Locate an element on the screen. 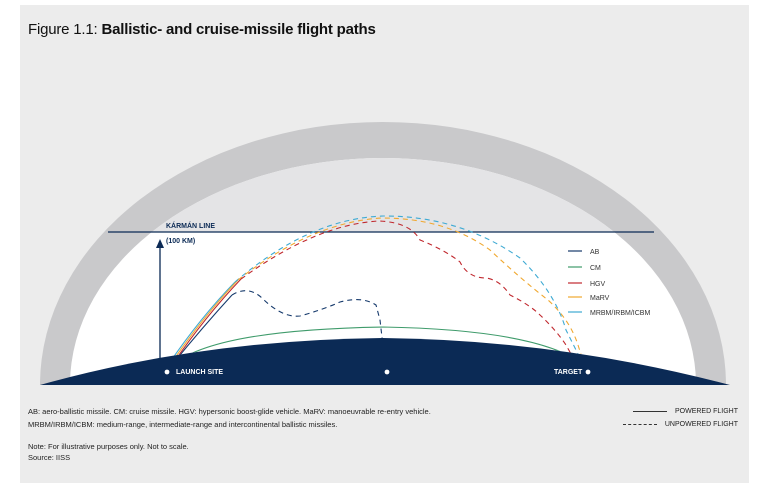  legend: AB CM HGV MaRV MRBM/IRBM/ICBM is located at coordinates (609, 283).